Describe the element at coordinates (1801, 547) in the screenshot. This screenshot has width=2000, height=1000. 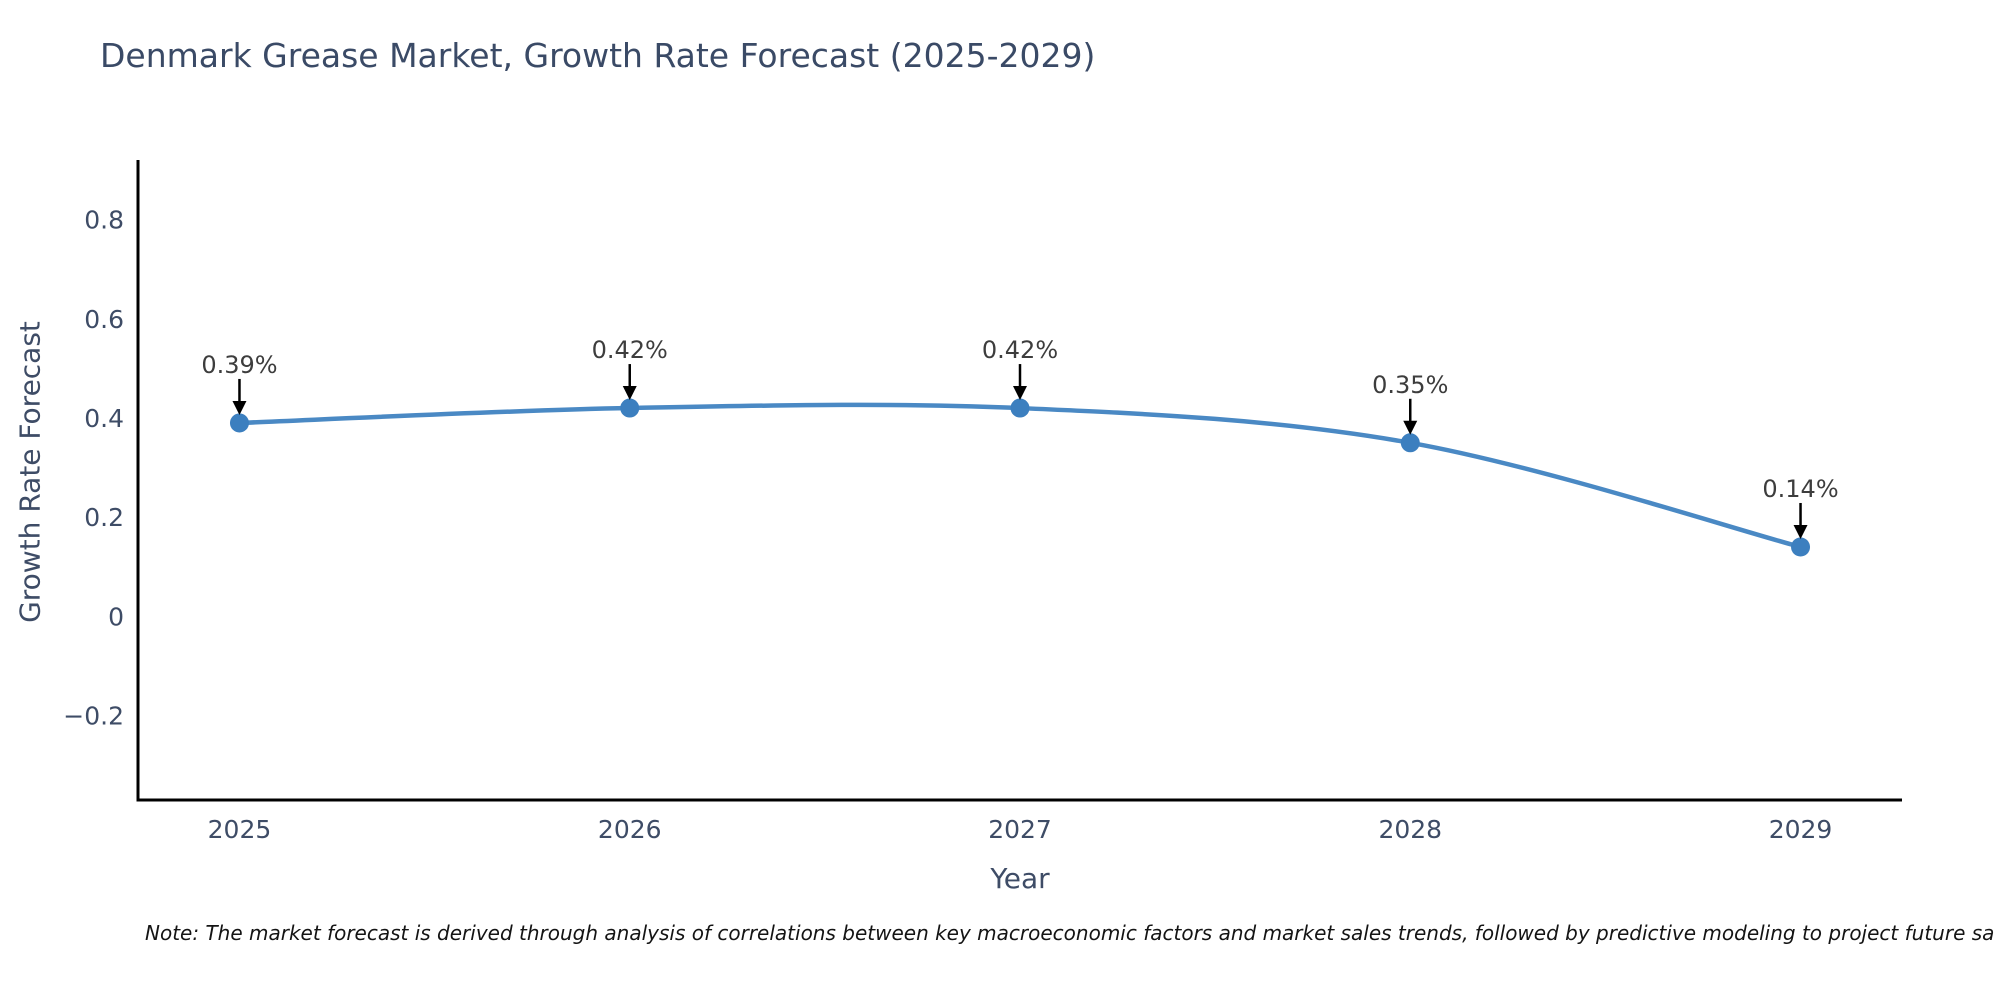
I see `data-point-2029` at that location.